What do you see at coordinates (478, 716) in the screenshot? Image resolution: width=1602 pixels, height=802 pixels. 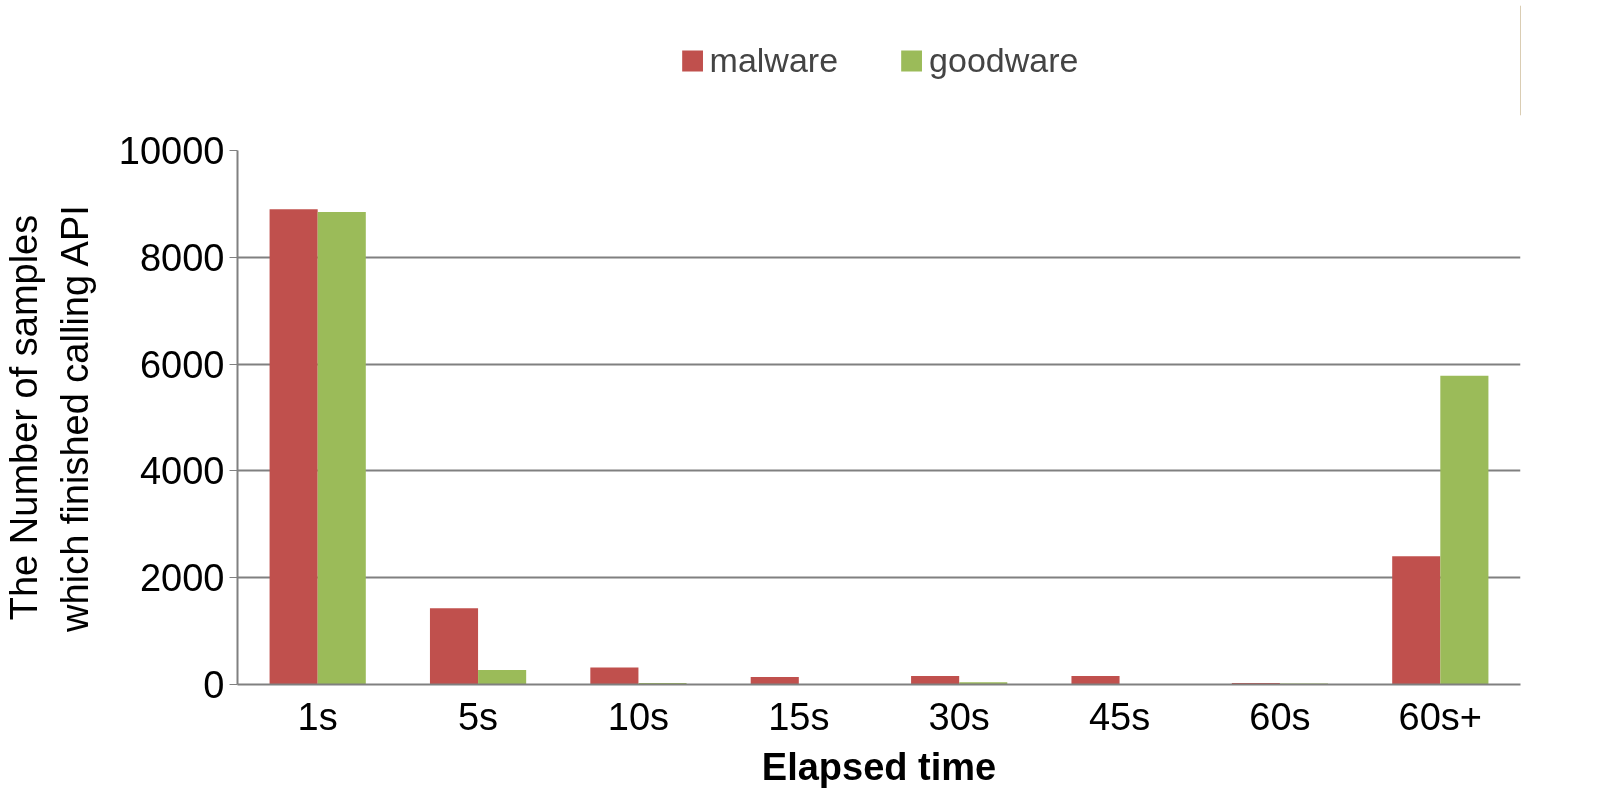 I see `x-tick-label: 5s` at bounding box center [478, 716].